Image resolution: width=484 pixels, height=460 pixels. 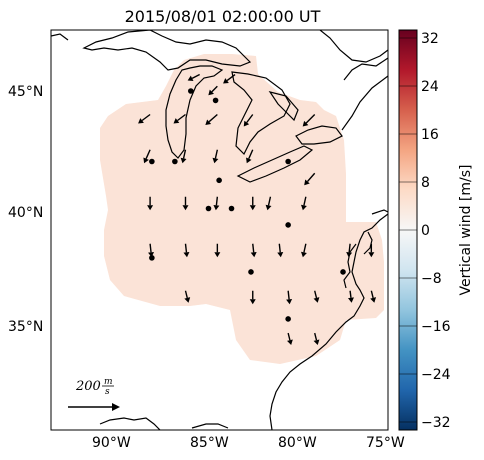 I want to click on lon-tick-90w: 90°W, so click(x=111, y=443).